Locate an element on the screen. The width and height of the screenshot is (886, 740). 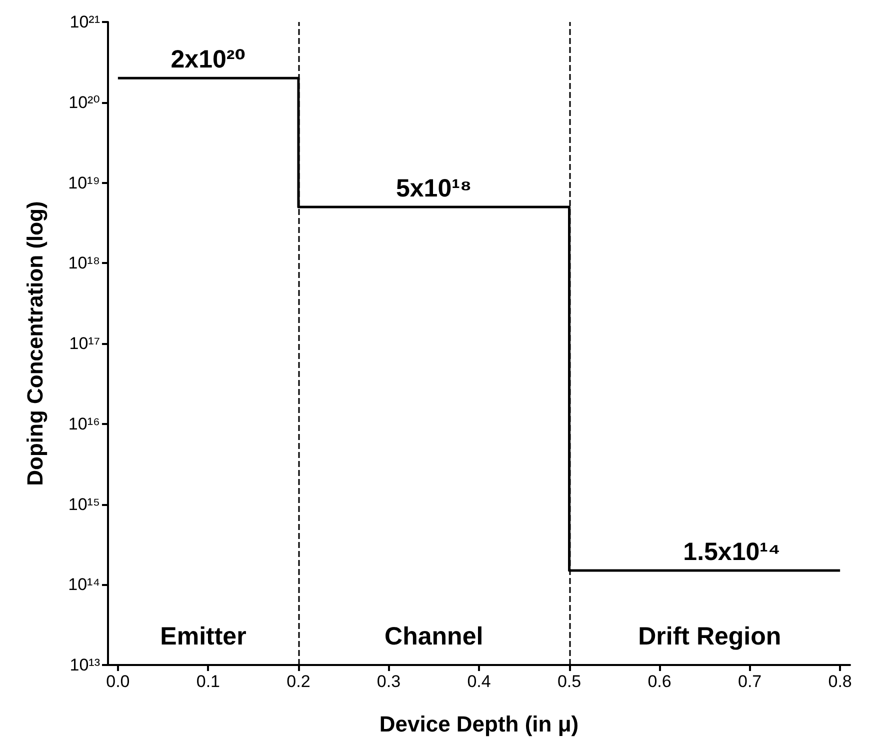
y-tick-label: 10¹⁷ is located at coordinates (84, 343).